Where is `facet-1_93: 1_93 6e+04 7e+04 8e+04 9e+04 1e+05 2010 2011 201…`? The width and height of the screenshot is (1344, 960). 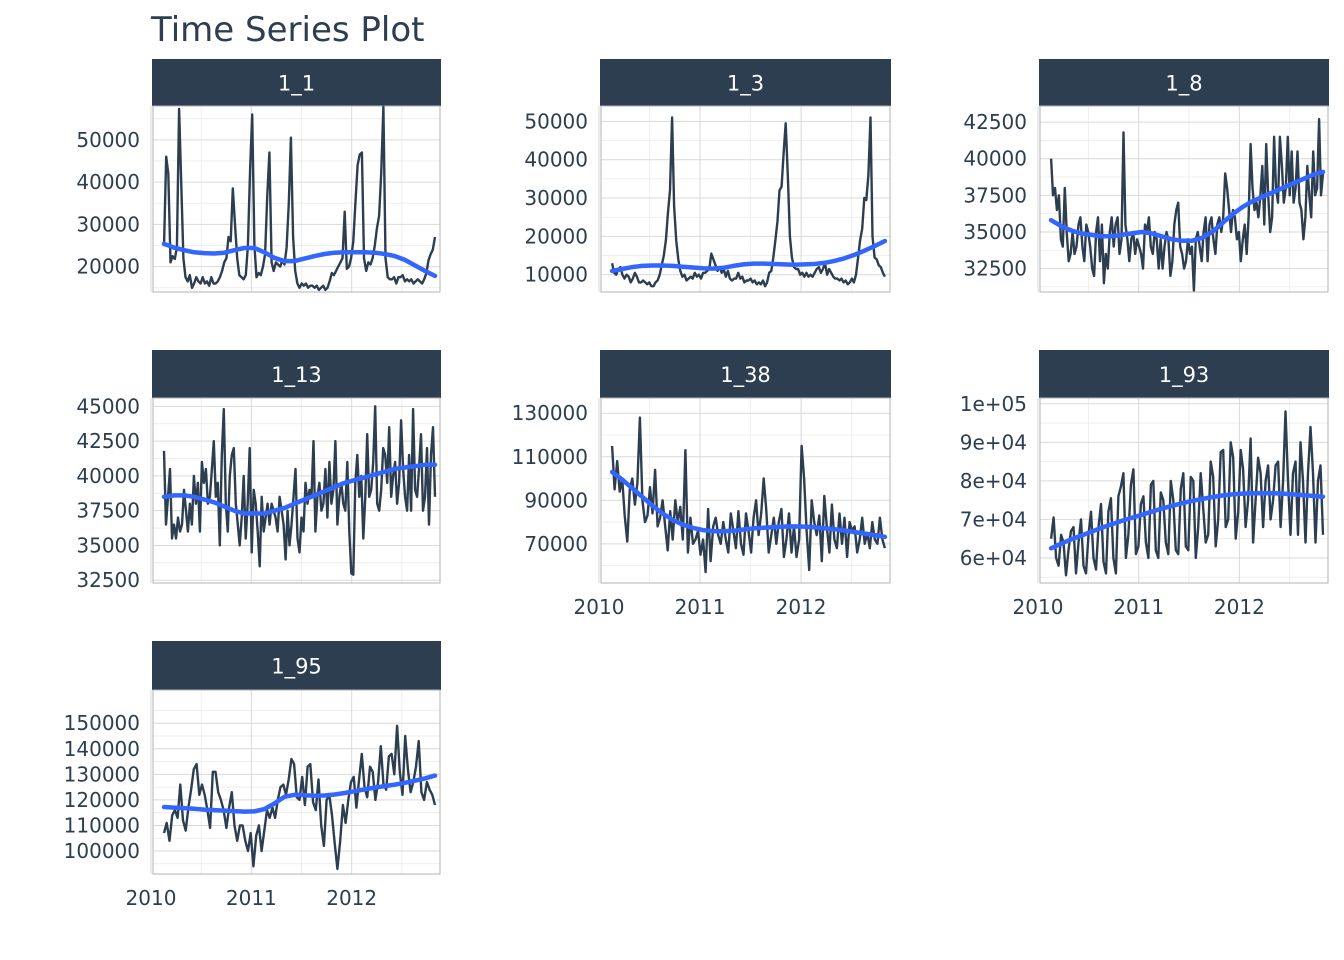
facet-1_93: 1_93 6e+04 7e+04 8e+04 9e+04 1e+05 2010 2011 201… is located at coordinates (1144, 484).